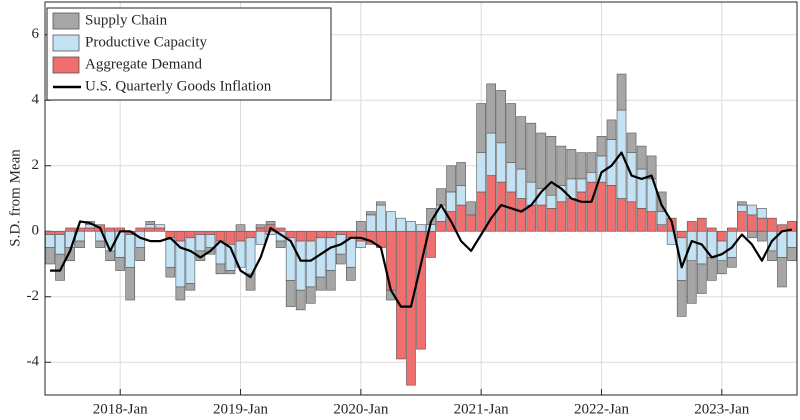 Image resolution: width=800 pixels, height=420 pixels. What do you see at coordinates (33, 296) in the screenshot?
I see `y-tick-label: -2` at bounding box center [33, 296].